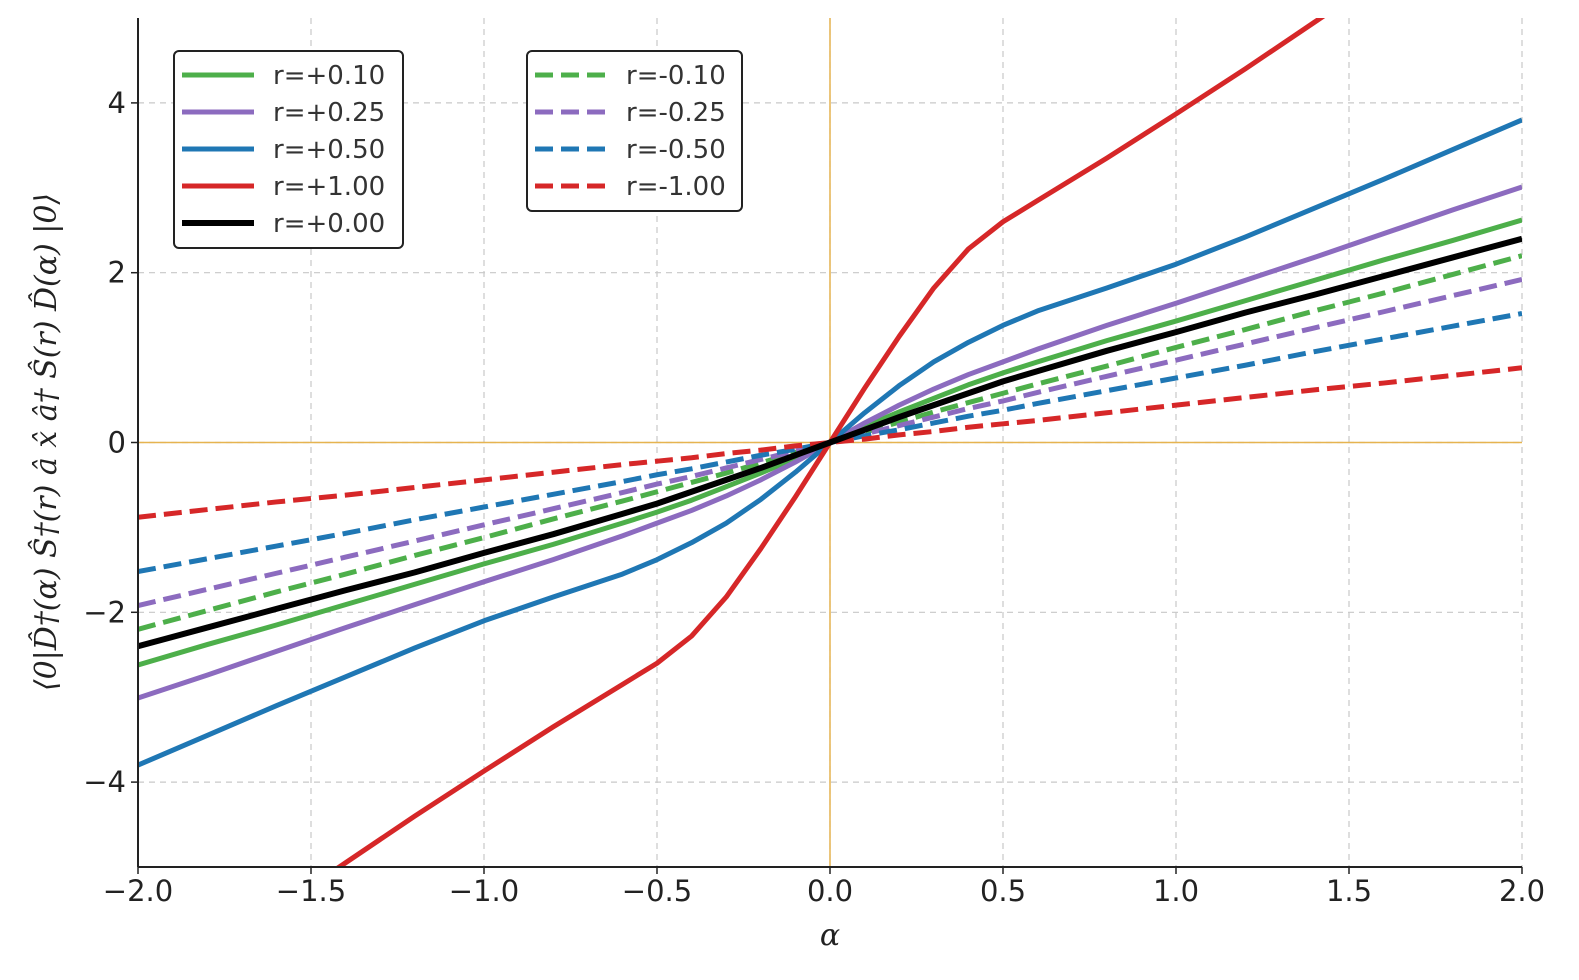 This screenshot has height=980, width=1579. I want to click on legend-label-r-pos-0-25: r=+0.25, so click(329, 113).